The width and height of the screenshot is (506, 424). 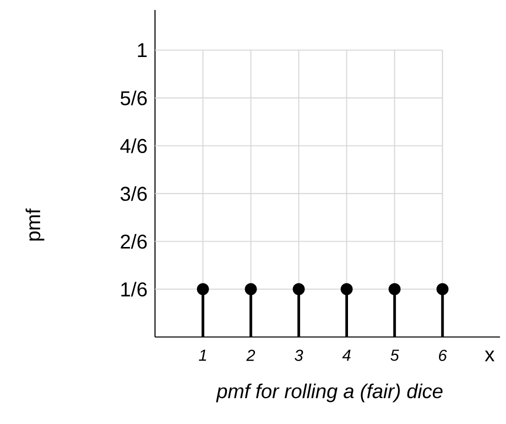 I want to click on y-axis-title: pmf, so click(x=35, y=224).